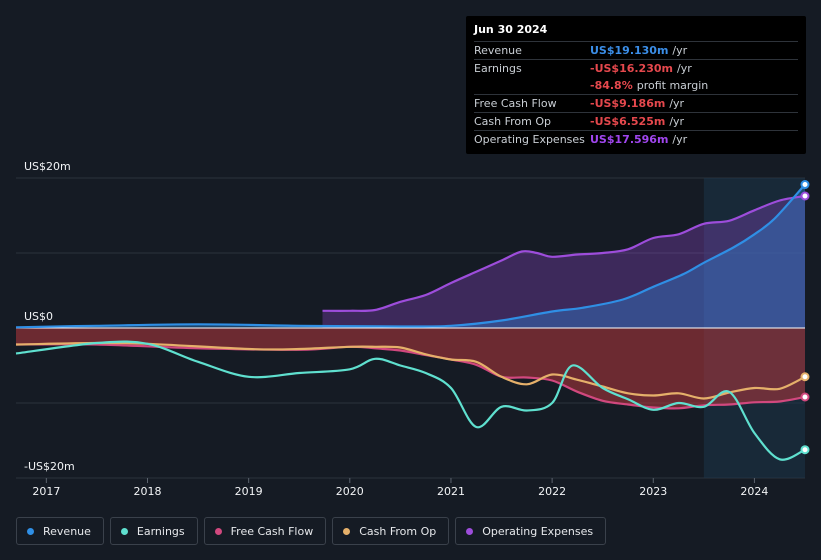  I want to click on tooltip-row-label: Revenue, so click(498, 50).